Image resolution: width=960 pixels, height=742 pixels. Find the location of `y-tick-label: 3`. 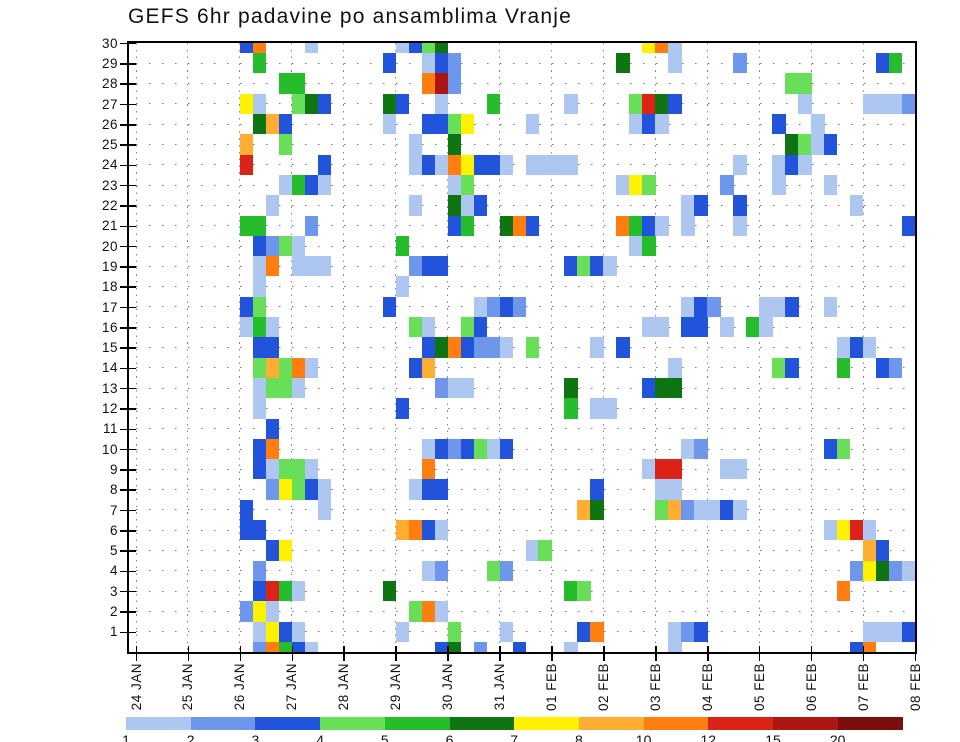

y-tick-label: 3 is located at coordinates (113, 591).